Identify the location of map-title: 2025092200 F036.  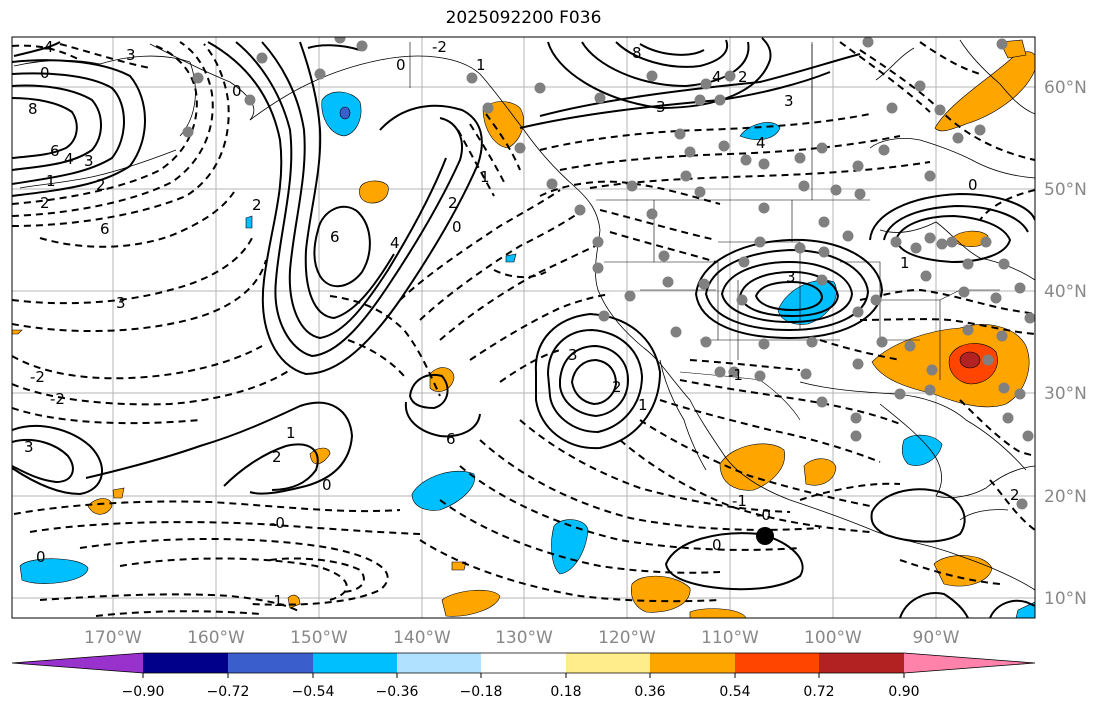
(523, 18).